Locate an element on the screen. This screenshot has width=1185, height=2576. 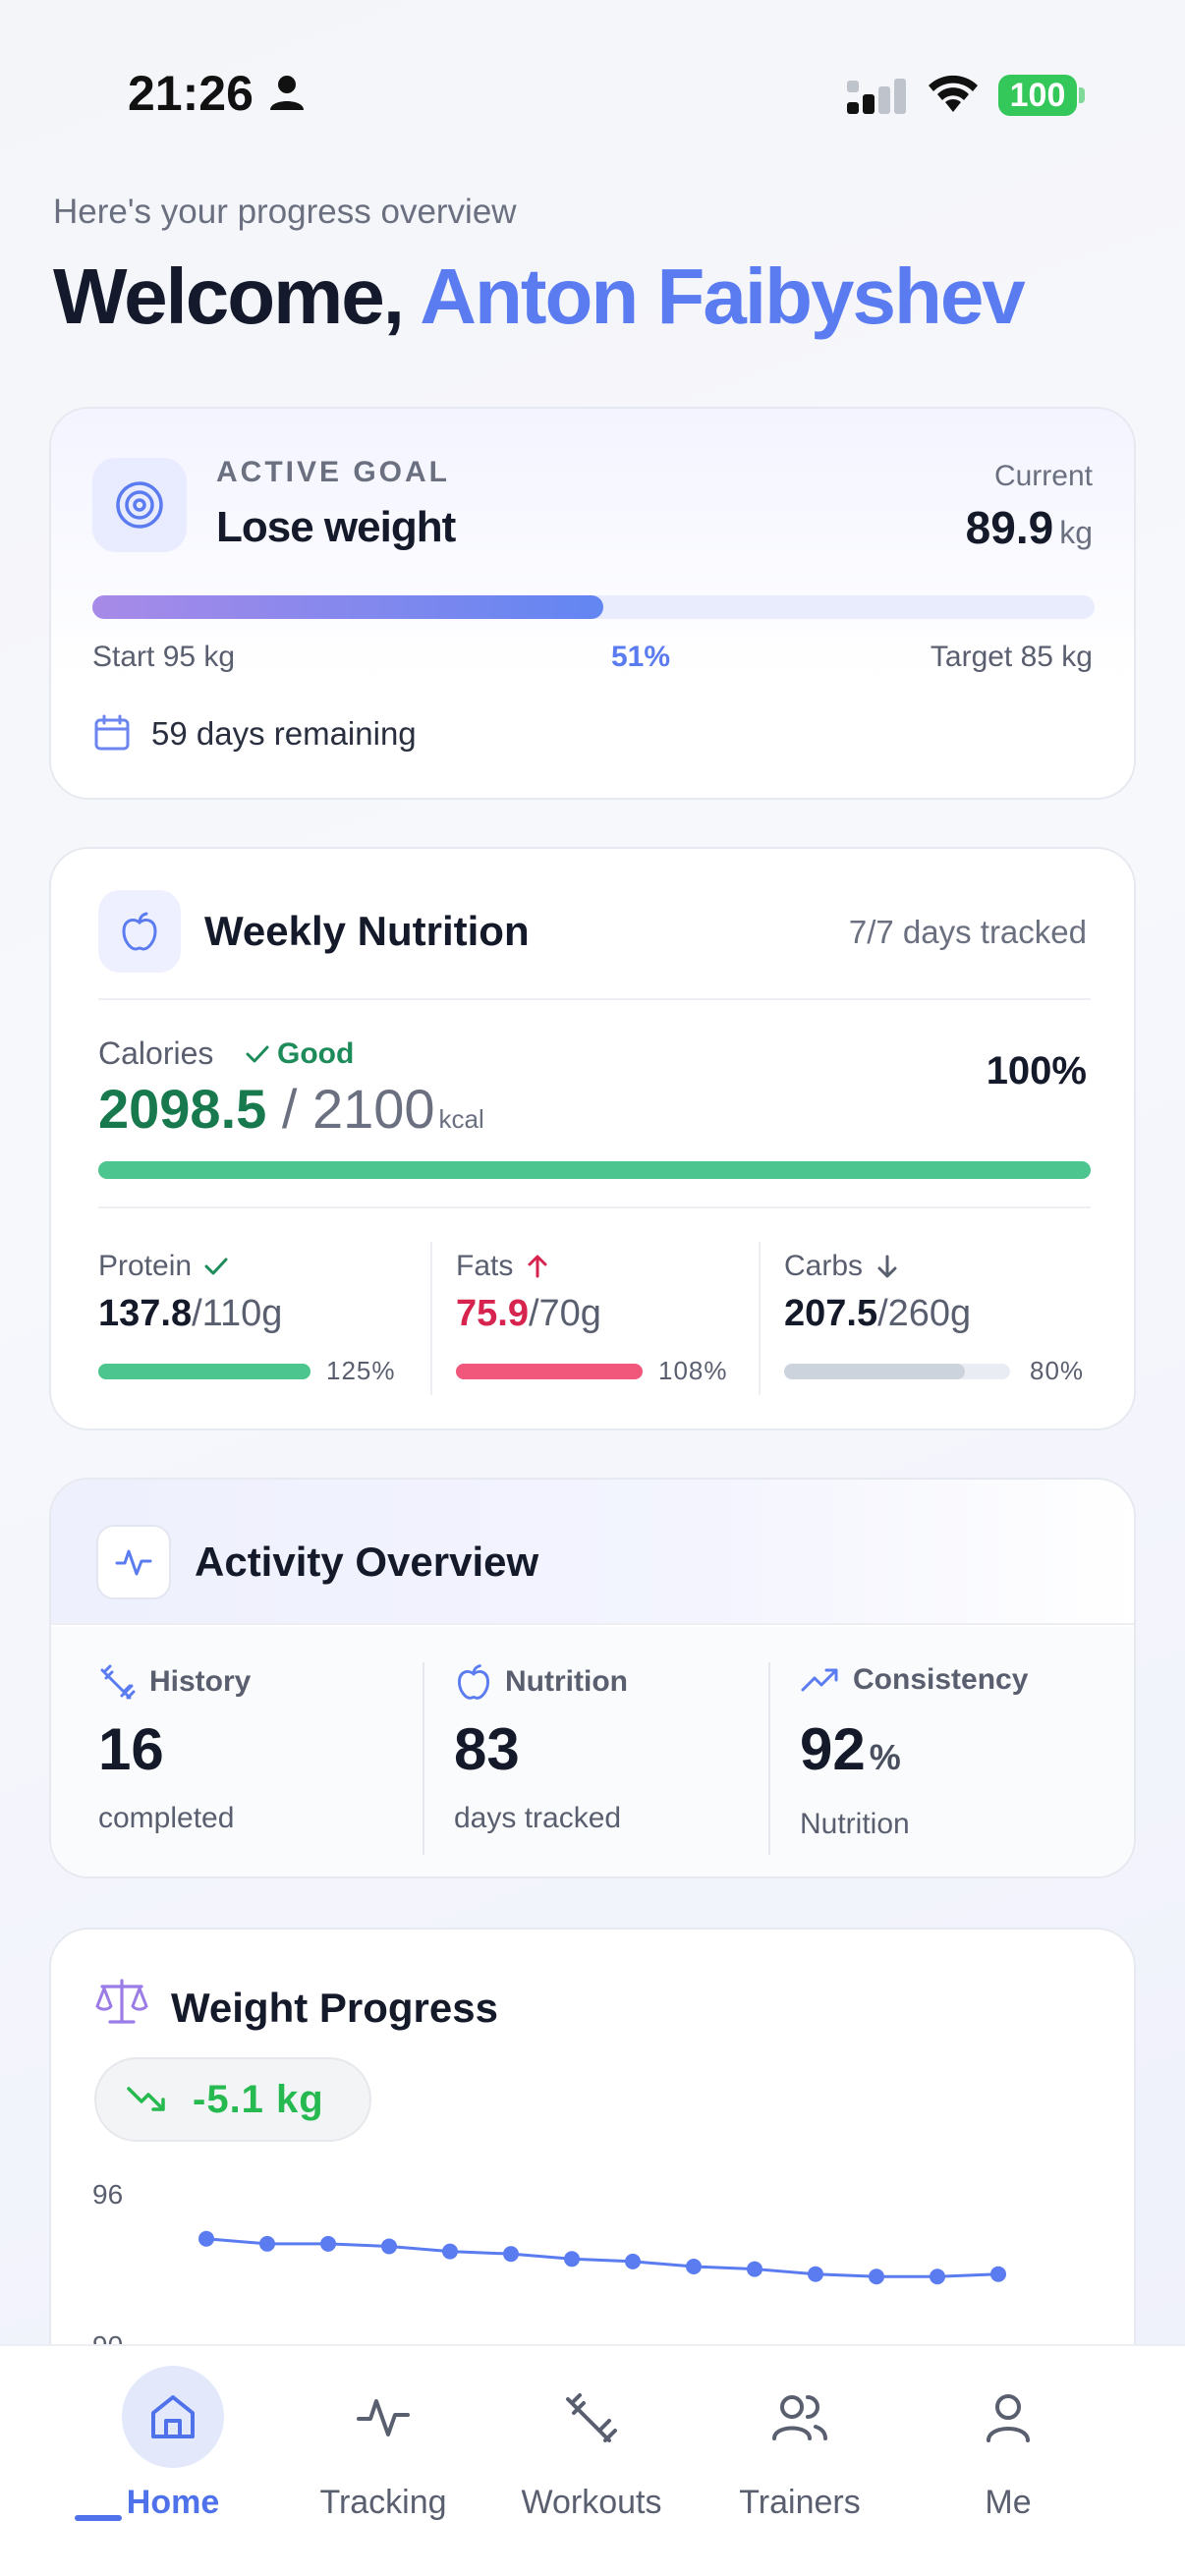
macro-percent: 80% is located at coordinates (1057, 1370).